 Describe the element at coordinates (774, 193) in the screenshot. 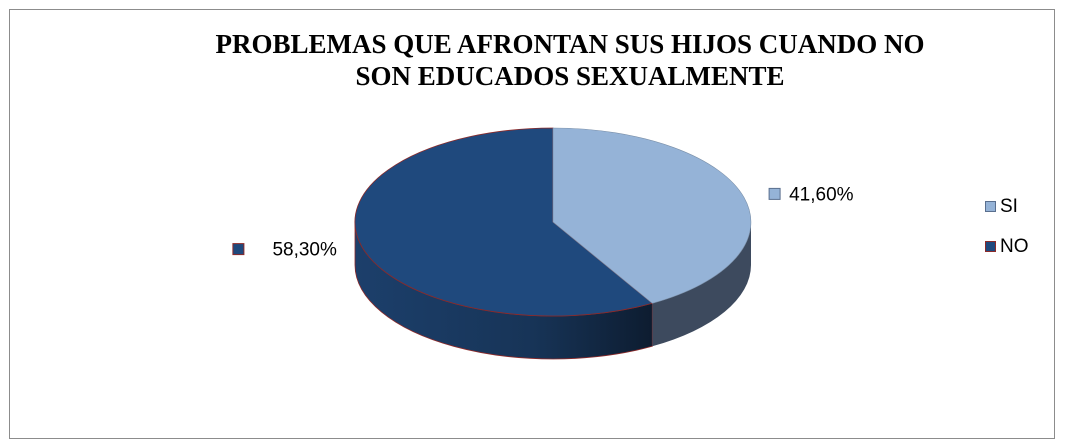

I see `data-label-marker-si` at that location.